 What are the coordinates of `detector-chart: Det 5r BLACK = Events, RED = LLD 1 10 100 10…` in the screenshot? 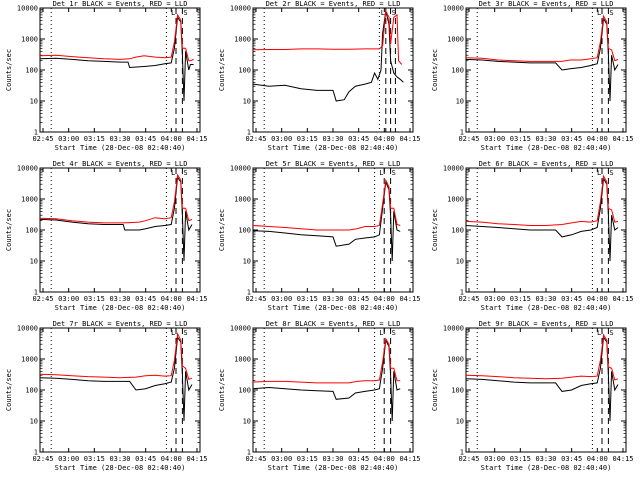 It's located at (319, 236).